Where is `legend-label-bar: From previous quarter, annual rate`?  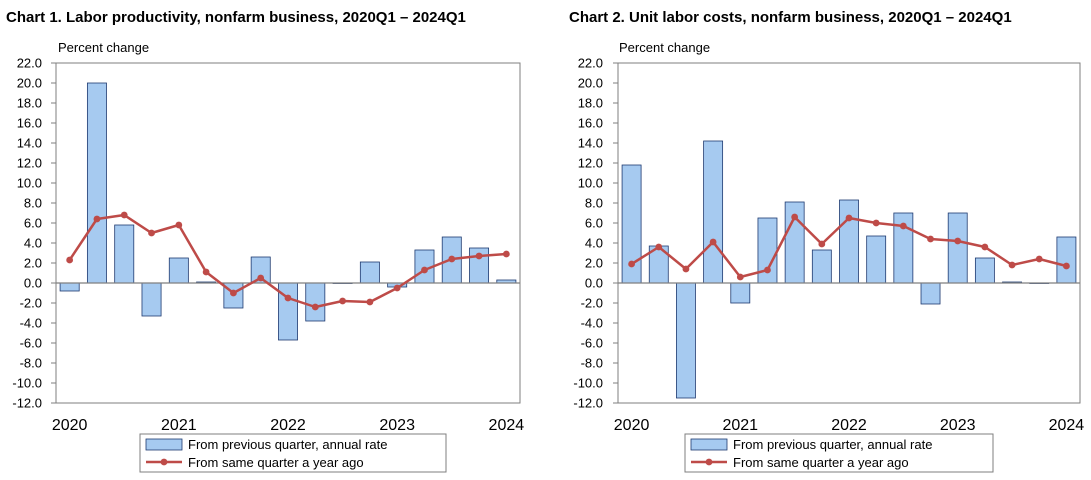
legend-label-bar: From previous quarter, annual rate is located at coordinates (287, 444).